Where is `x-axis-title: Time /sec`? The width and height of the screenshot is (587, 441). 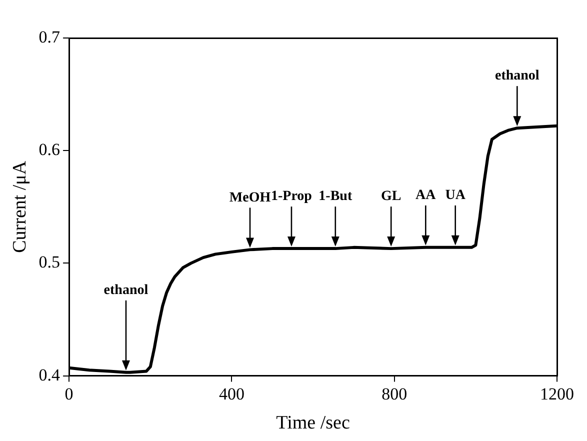 x-axis-title: Time /sec is located at coordinates (313, 423).